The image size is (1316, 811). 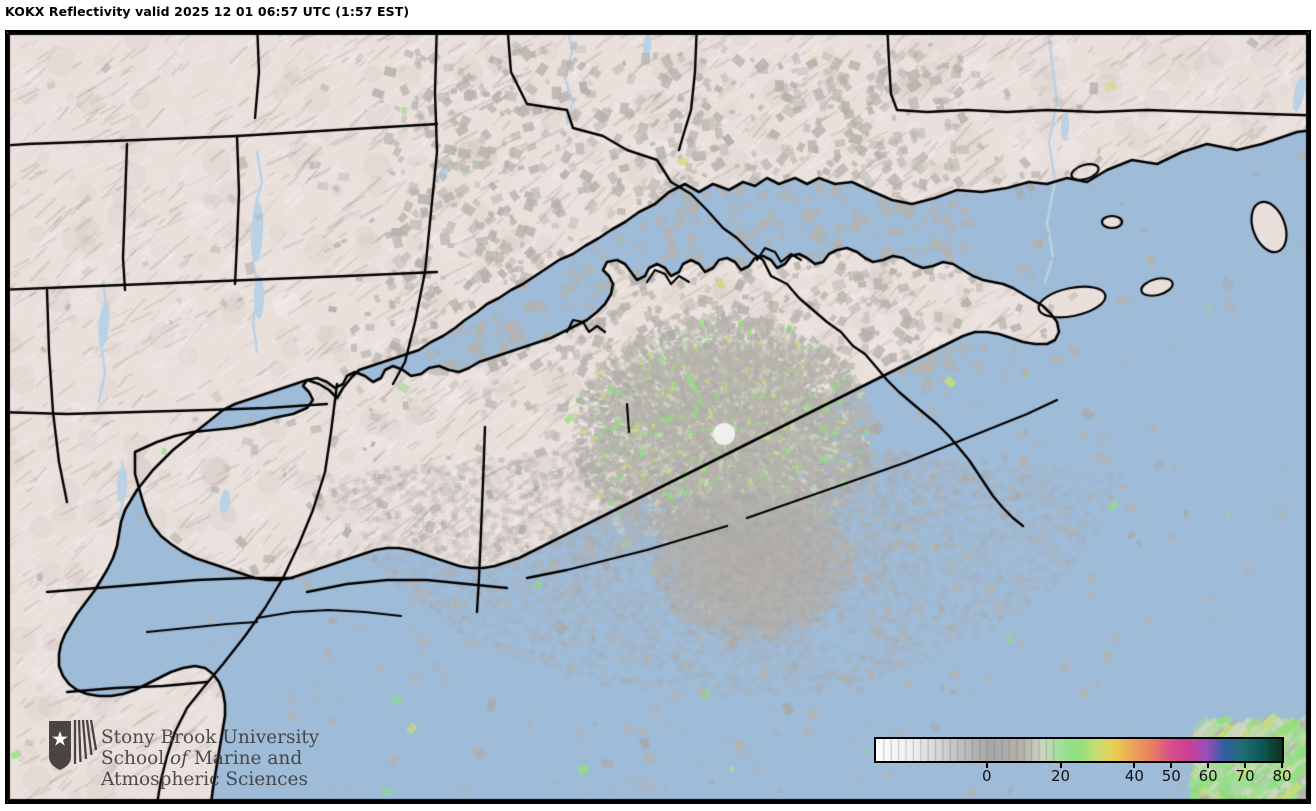 I want to click on colorbar-tick-label: 0, so click(x=986, y=776).